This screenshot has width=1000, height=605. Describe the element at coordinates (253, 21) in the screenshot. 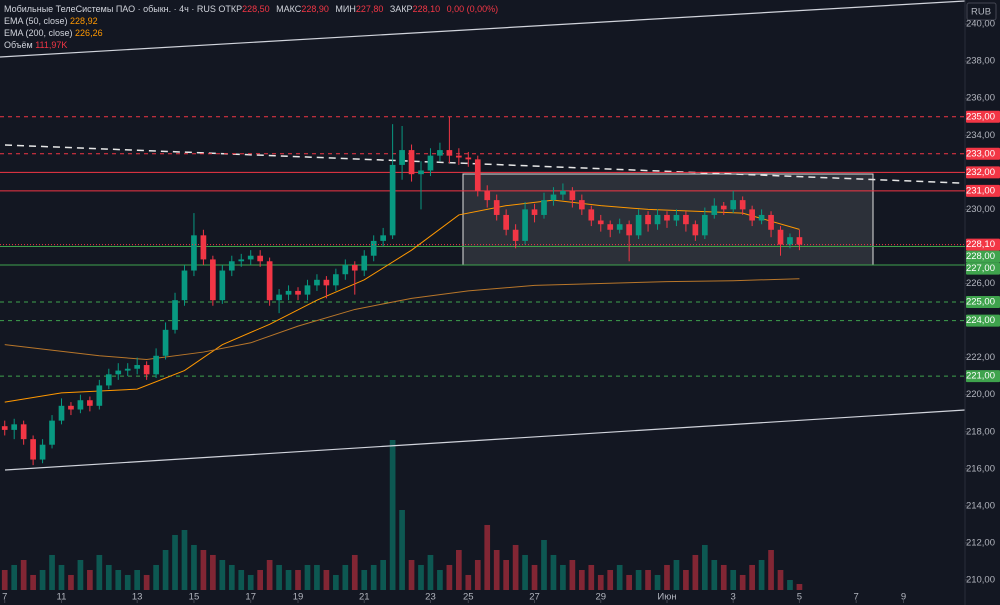

I see `legend-row: EMA (50, close) 228,92` at that location.